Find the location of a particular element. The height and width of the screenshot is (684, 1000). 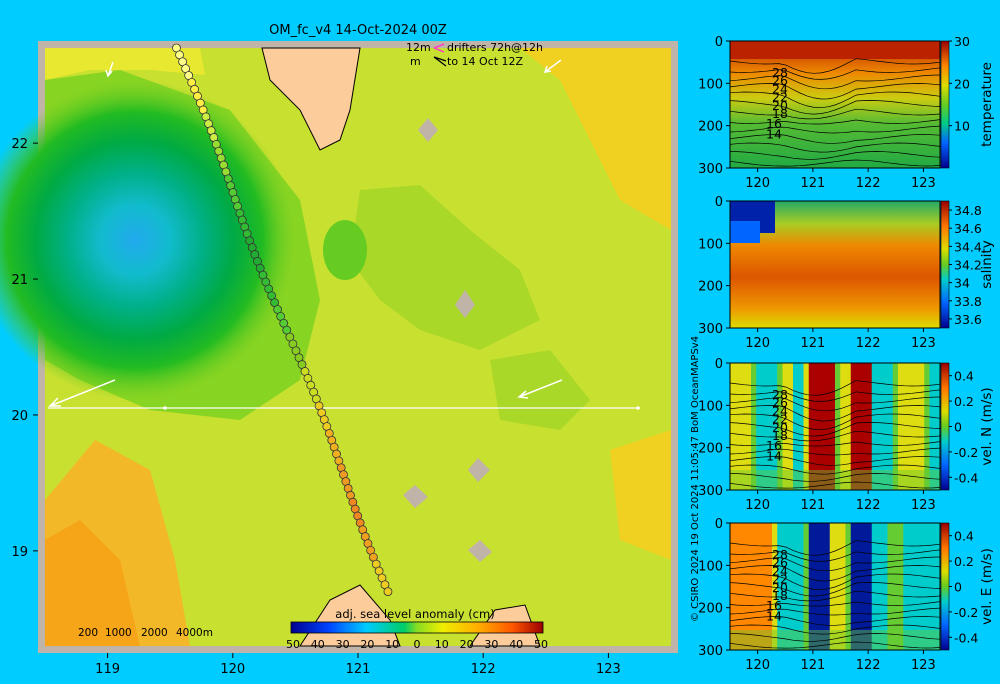

section-ytick-label: 200 is located at coordinates (710, 449).